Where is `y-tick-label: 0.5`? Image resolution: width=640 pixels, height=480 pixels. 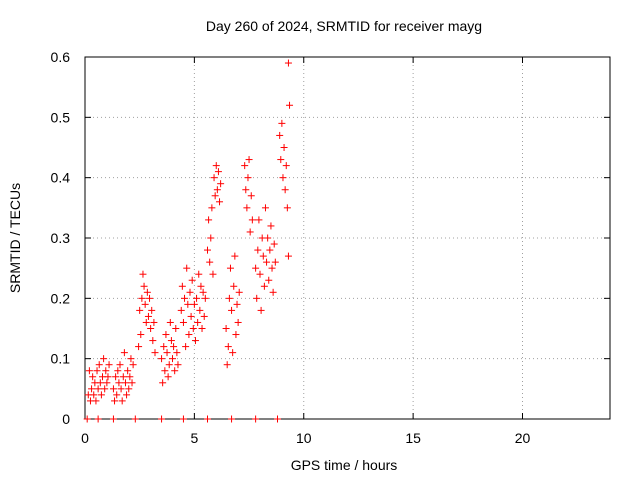 y-tick-label: 0.5 is located at coordinates (61, 117).